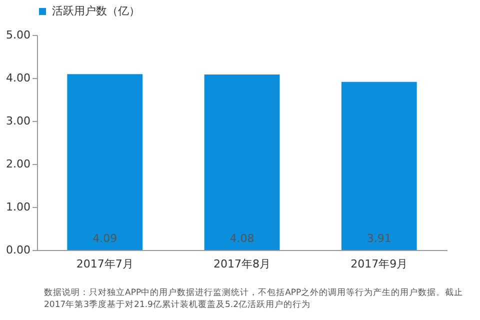  I want to click on data-label: 4.09, so click(105, 238).